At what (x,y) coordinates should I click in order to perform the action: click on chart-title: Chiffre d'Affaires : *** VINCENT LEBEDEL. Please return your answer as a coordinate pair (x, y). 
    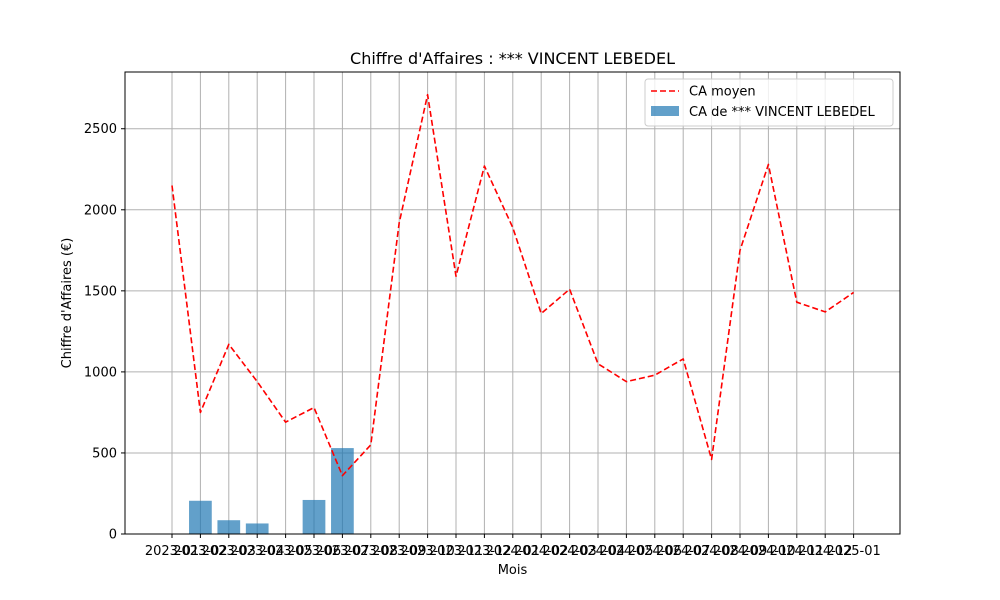
    Looking at the image, I should click on (512, 58).